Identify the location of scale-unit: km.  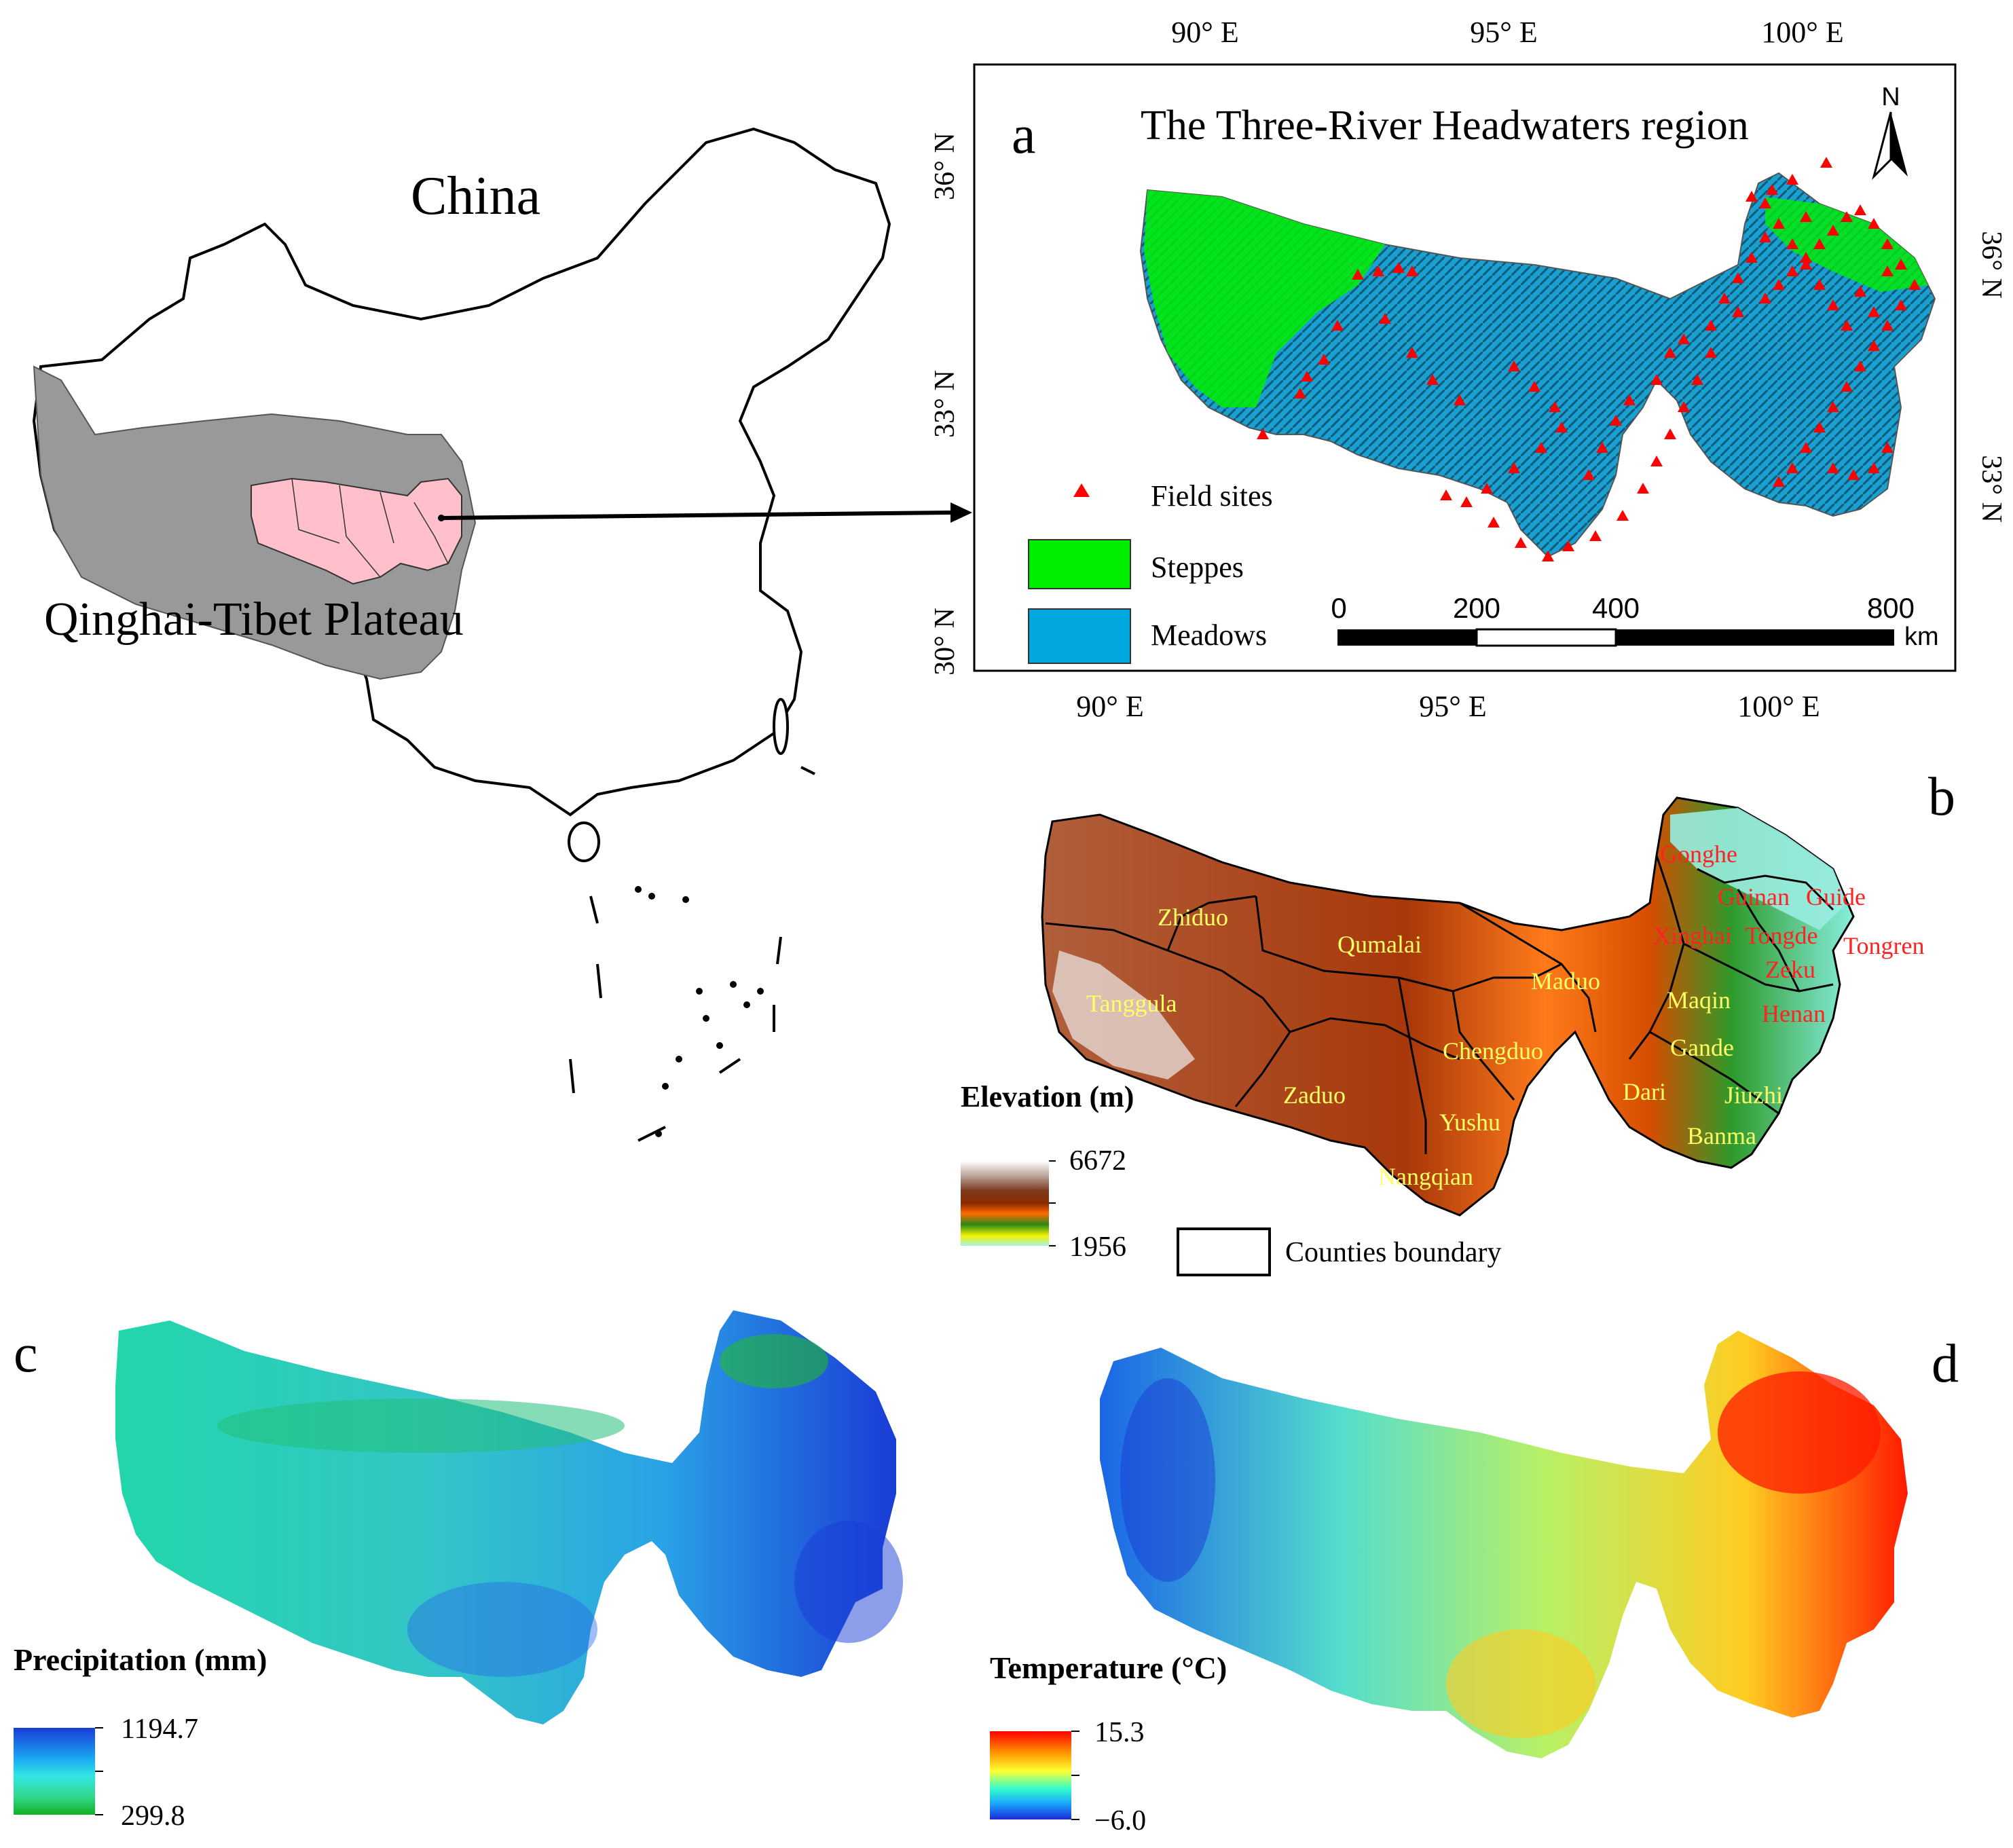
(1922, 637).